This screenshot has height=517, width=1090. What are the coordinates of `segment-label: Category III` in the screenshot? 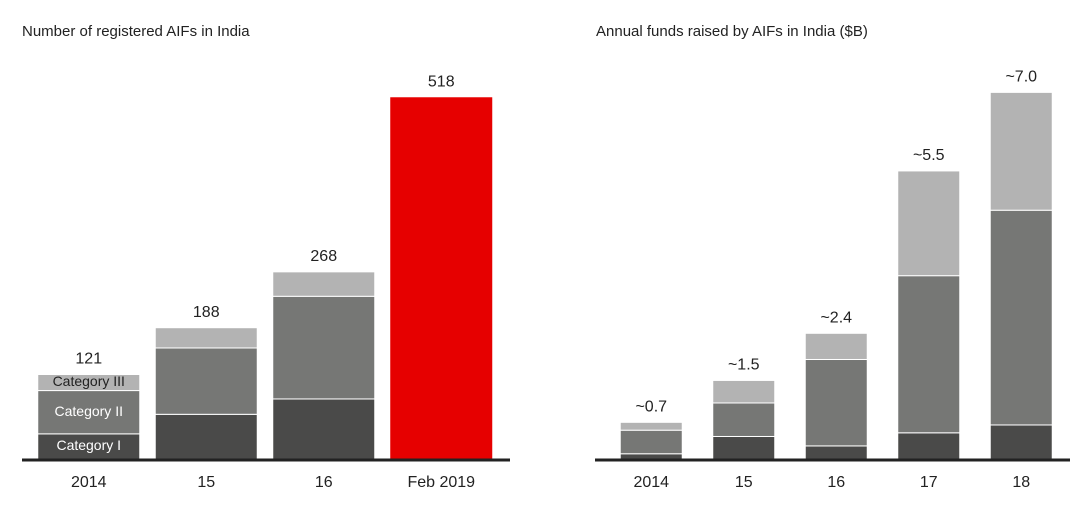 It's located at (89, 381).